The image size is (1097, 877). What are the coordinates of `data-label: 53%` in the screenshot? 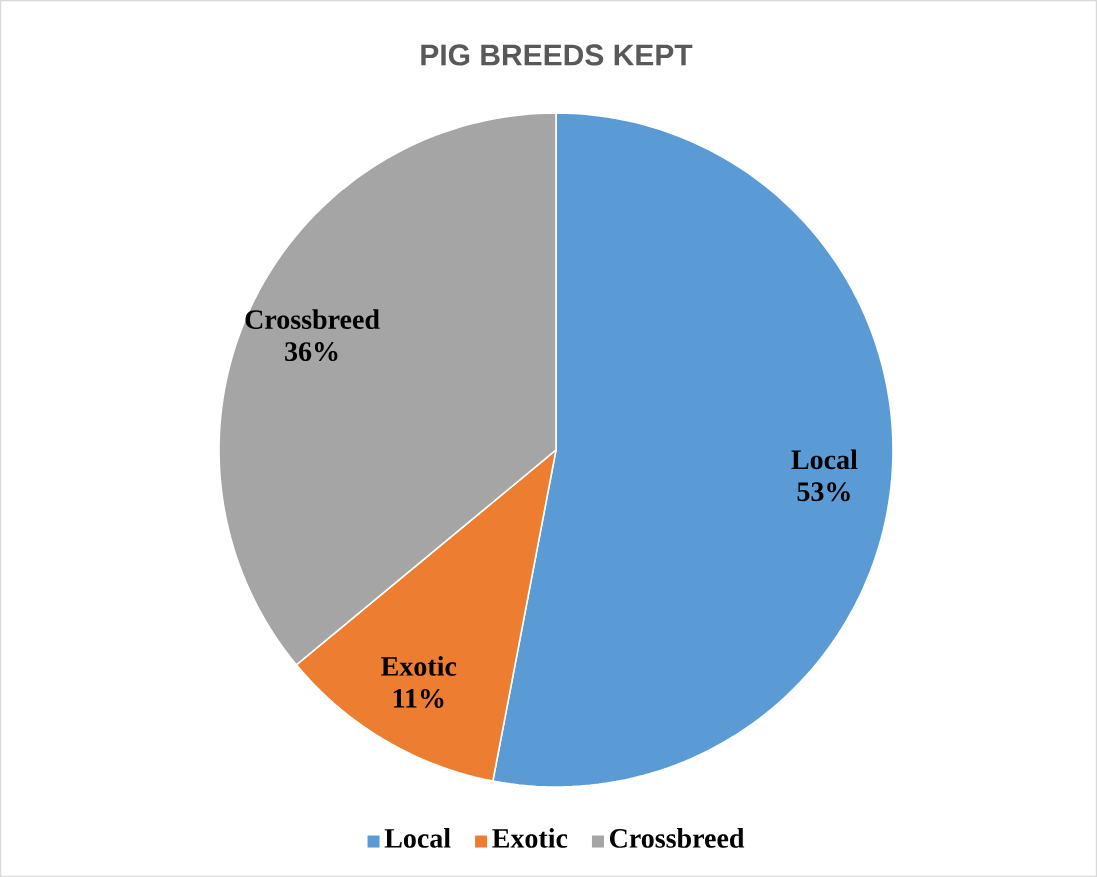 It's located at (823, 492).